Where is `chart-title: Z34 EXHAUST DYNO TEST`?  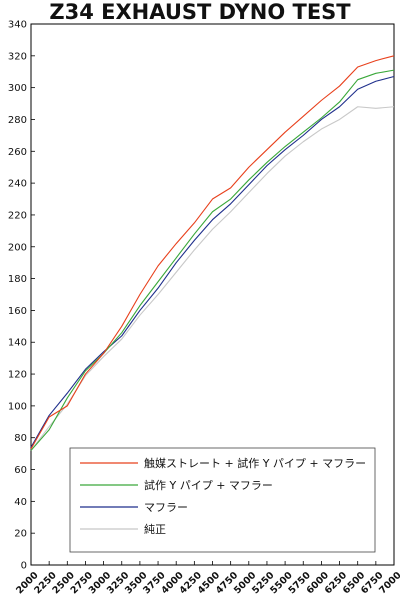 chart-title: Z34 EXHAUST DYNO TEST is located at coordinates (200, 12).